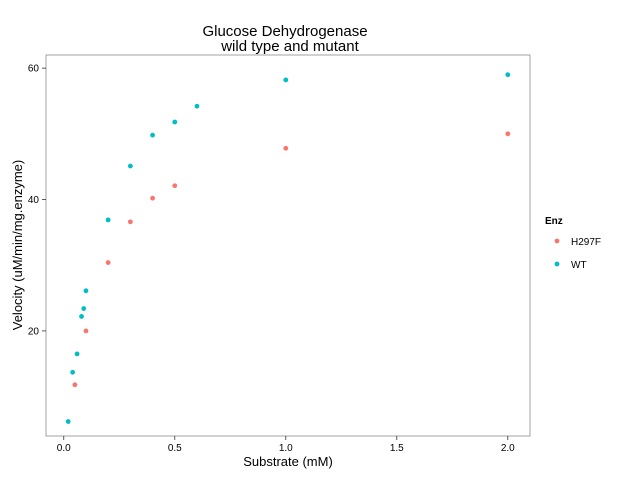 The image size is (636, 479). What do you see at coordinates (554, 221) in the screenshot?
I see `legend-title: Enz` at bounding box center [554, 221].